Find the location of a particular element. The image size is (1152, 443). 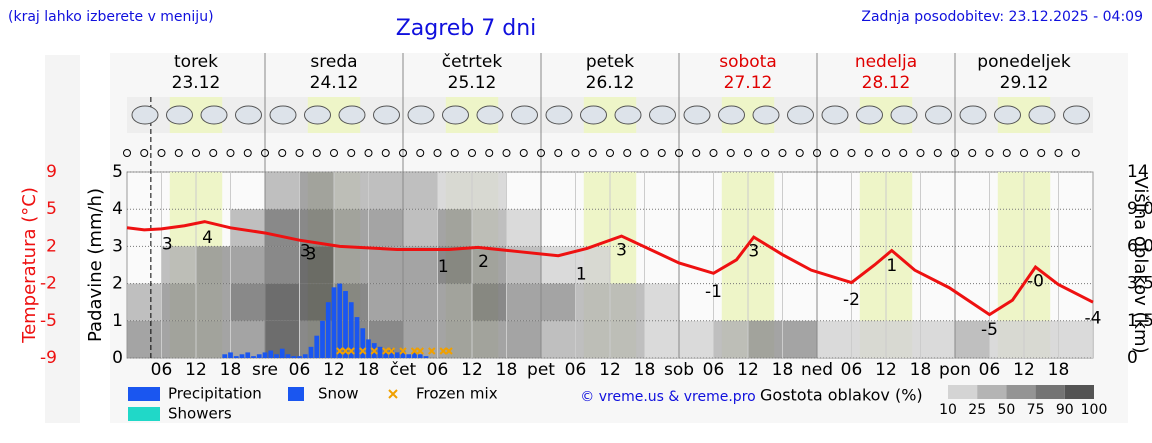

y-axis-title: Padavine (mm/h) is located at coordinates (95, 265).